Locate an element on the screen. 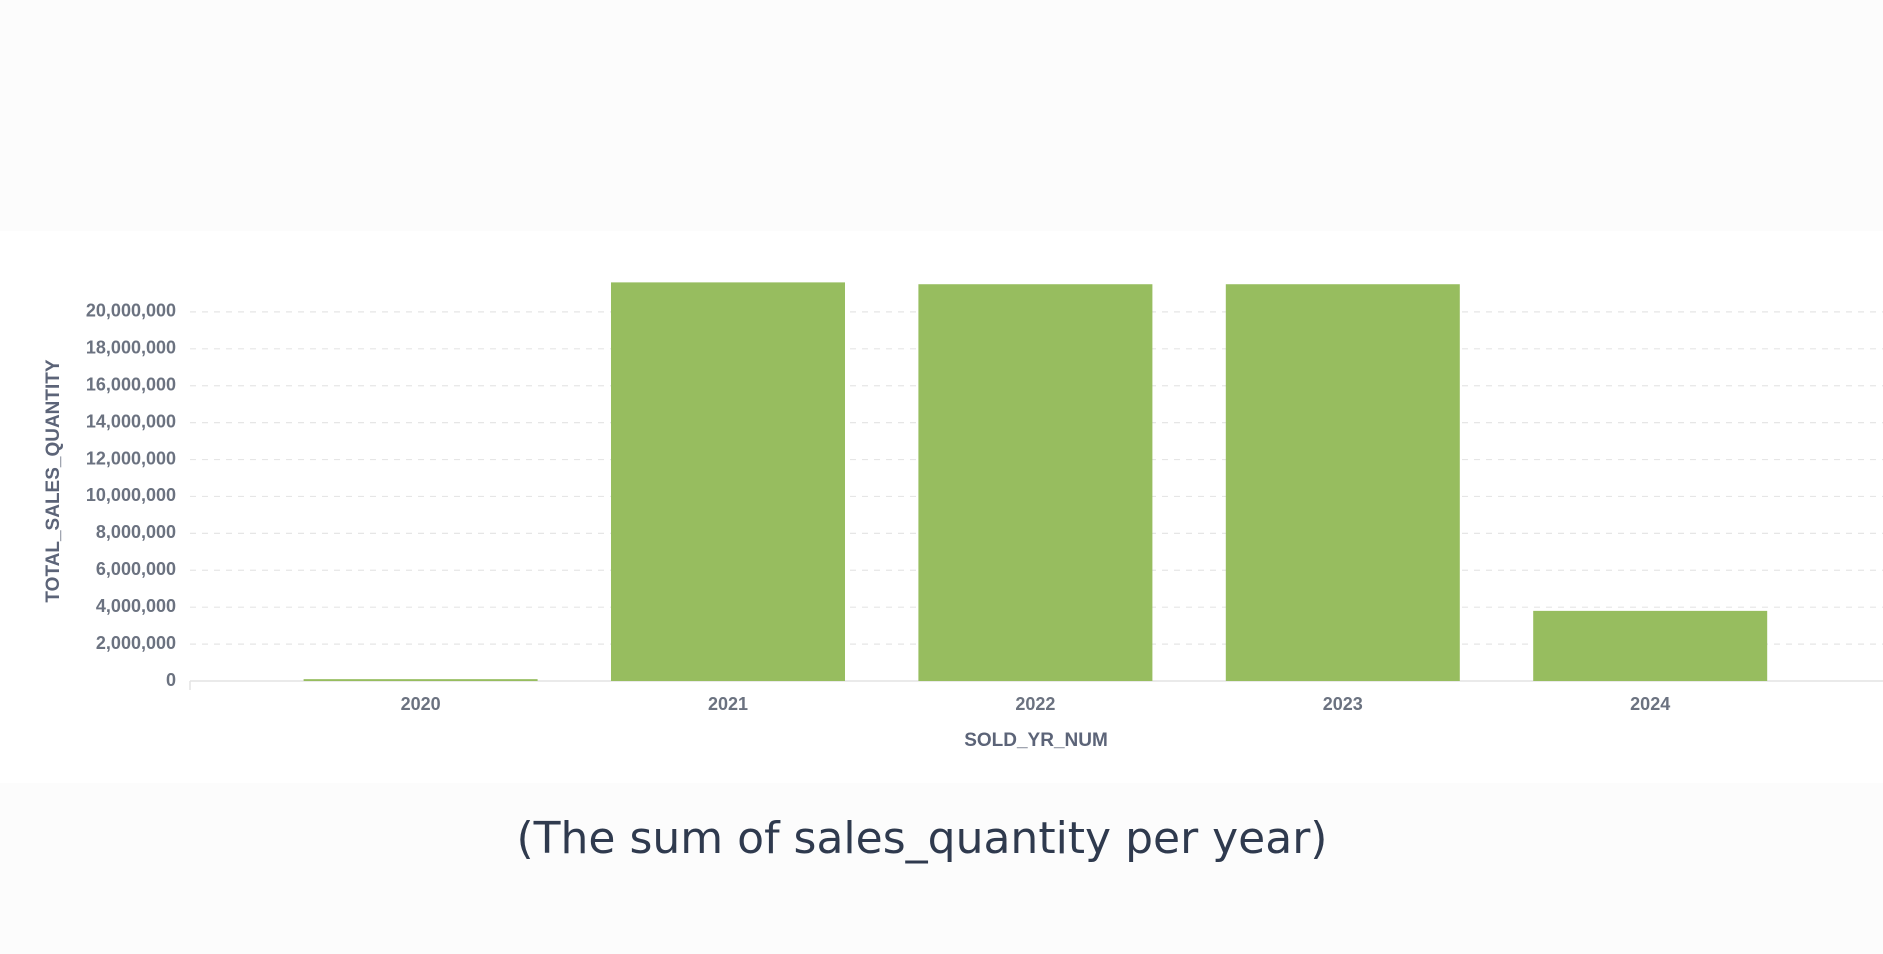 This screenshot has width=1883, height=954. x-axis-label: SOLD_YR_NUM is located at coordinates (1036, 740).